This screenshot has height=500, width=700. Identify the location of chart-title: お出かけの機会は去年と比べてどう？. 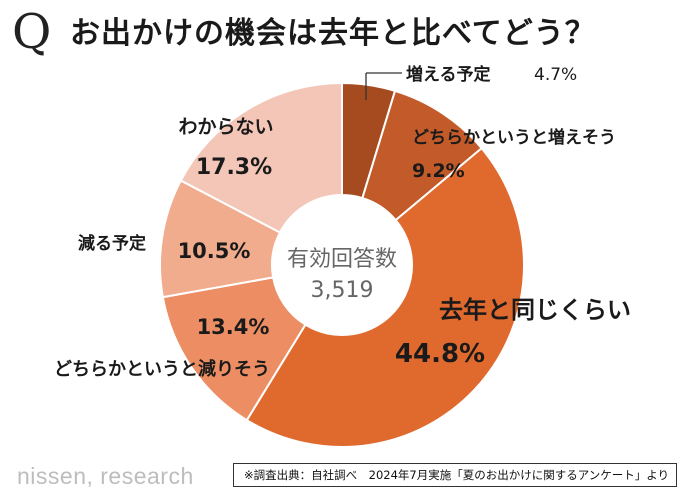
(333, 33).